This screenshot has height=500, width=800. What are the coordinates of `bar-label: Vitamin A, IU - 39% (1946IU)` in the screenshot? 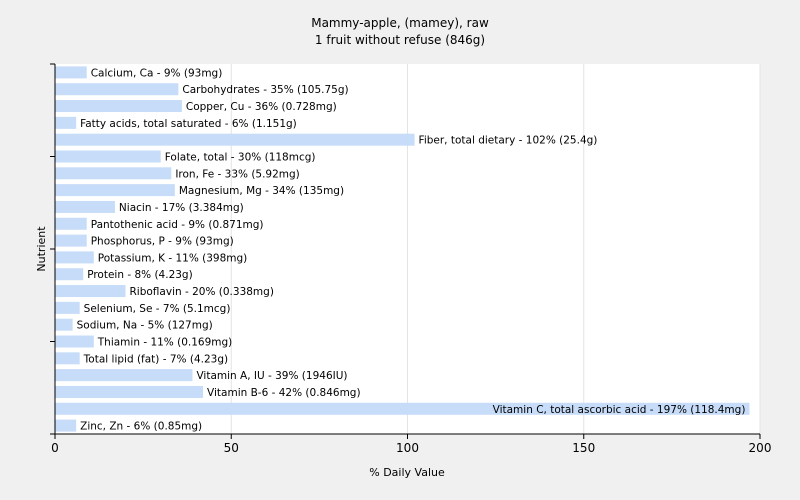 It's located at (271, 376).